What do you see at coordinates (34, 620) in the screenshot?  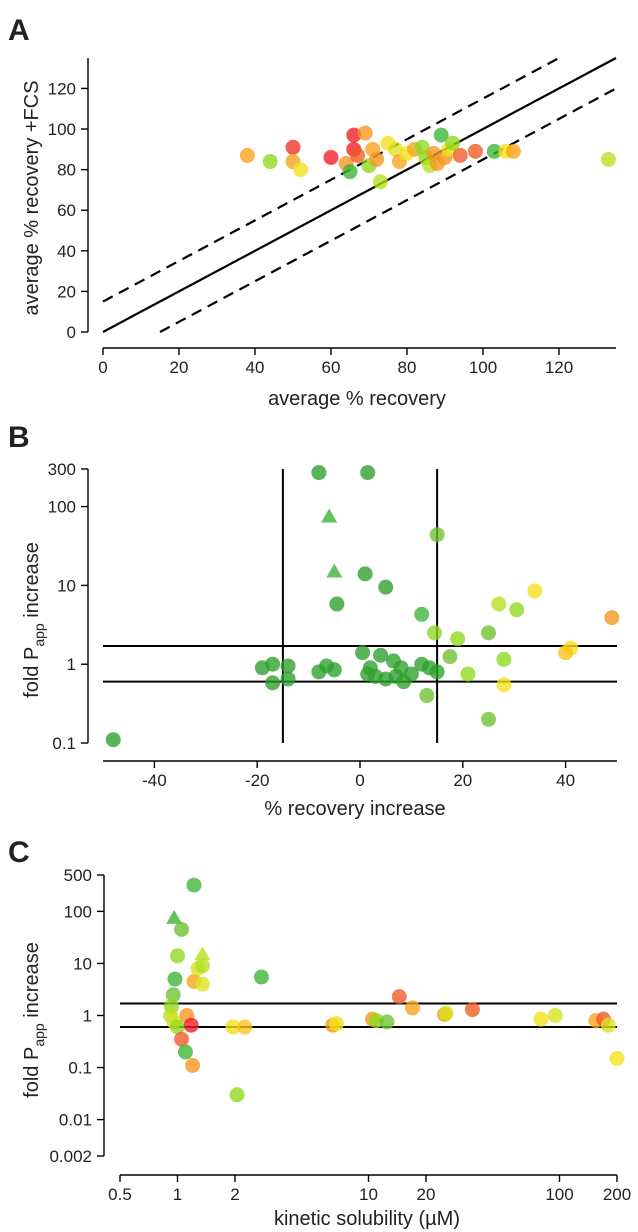 I see `panel-b-y-axis-label: fold Papp increase` at bounding box center [34, 620].